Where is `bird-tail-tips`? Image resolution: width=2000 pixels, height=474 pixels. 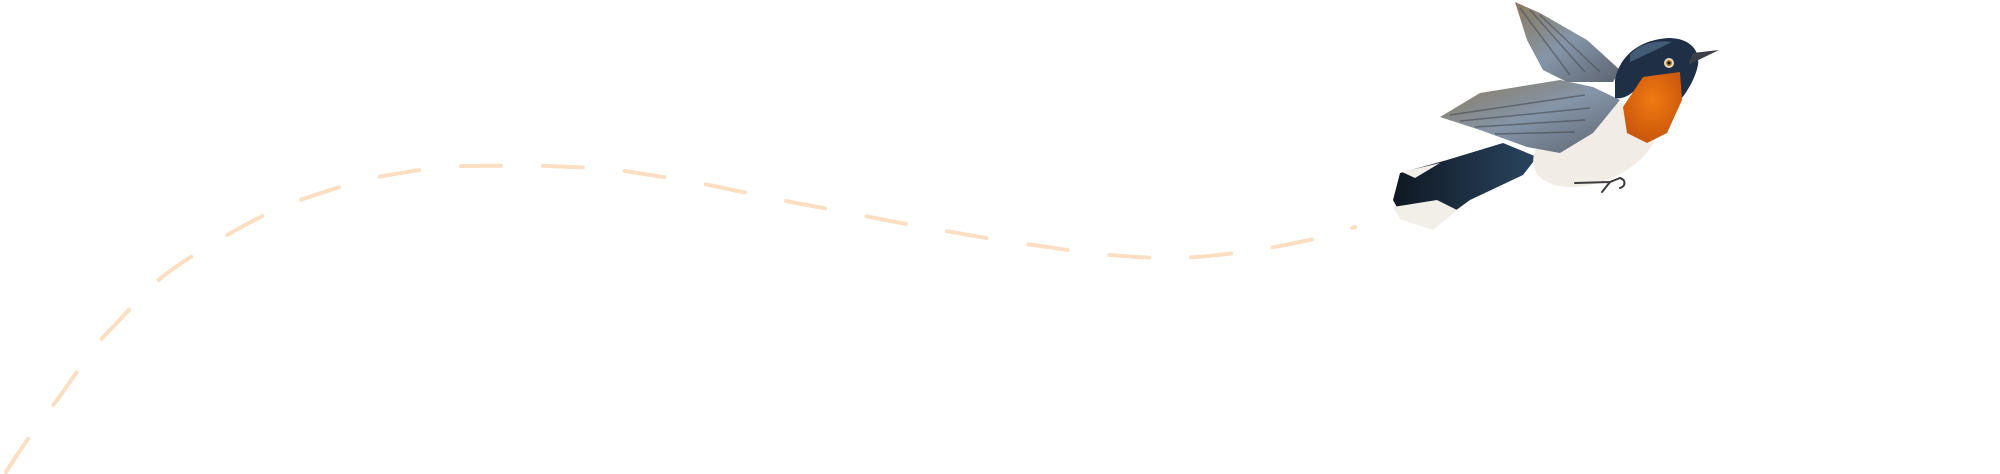 bird-tail-tips is located at coordinates (1425, 215).